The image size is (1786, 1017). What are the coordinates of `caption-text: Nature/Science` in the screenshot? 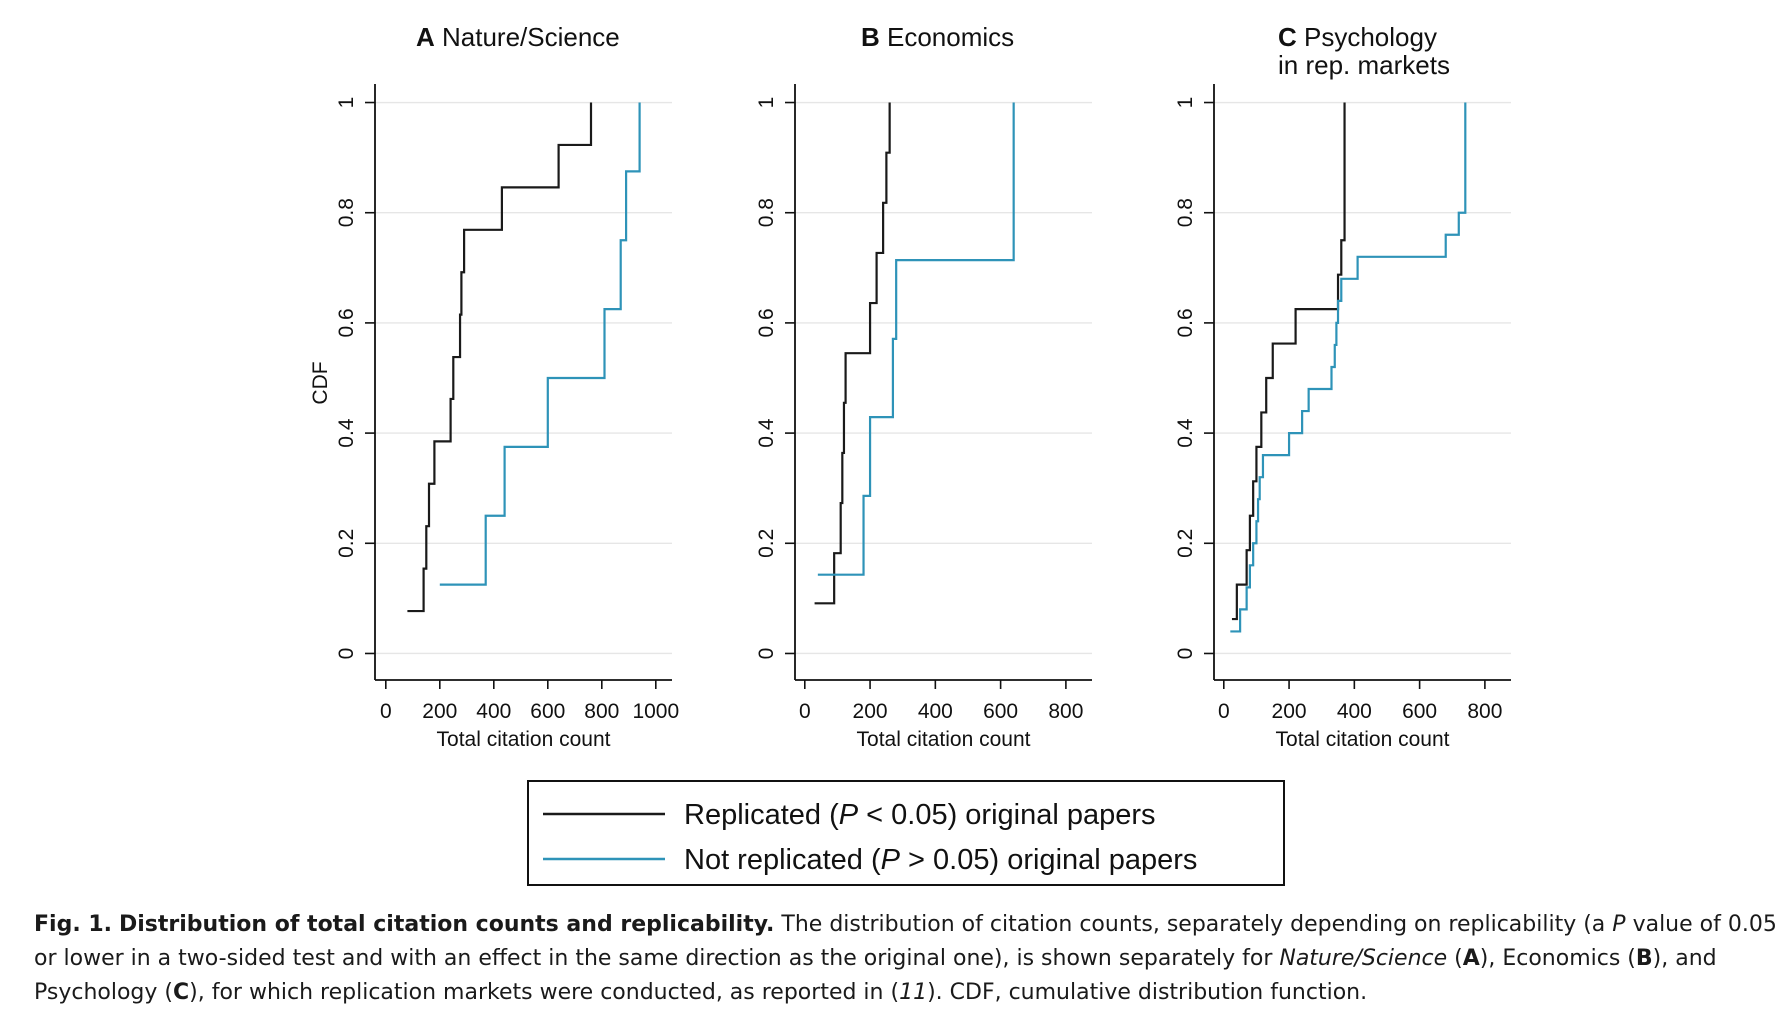 It's located at (1363, 958).